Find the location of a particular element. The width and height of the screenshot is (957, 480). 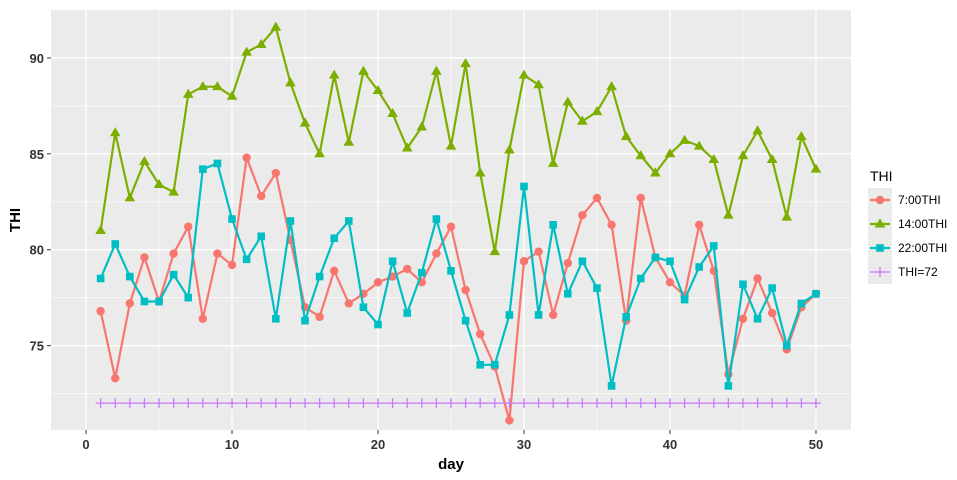

x-tick-label: 0 is located at coordinates (85, 444).